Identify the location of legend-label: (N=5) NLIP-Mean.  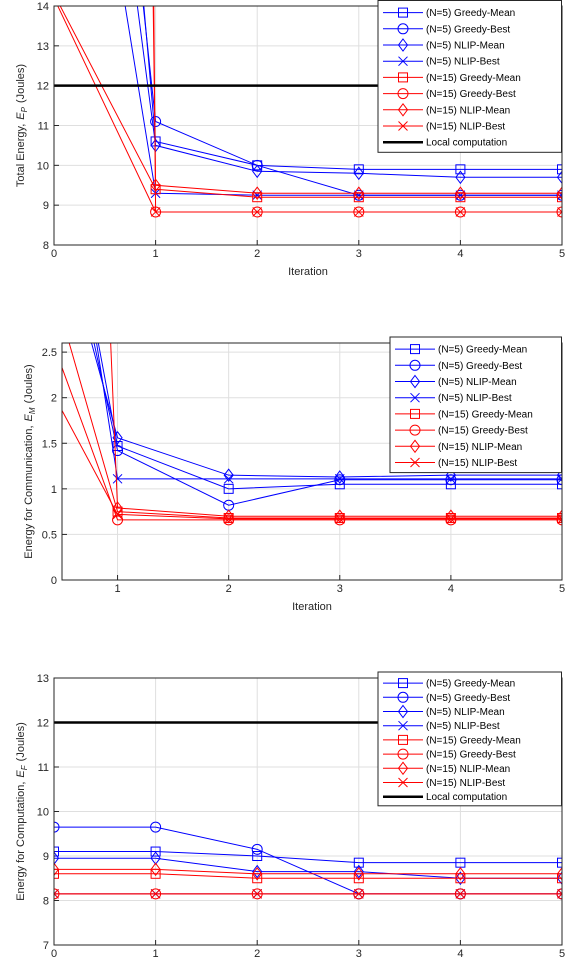
(465, 46).